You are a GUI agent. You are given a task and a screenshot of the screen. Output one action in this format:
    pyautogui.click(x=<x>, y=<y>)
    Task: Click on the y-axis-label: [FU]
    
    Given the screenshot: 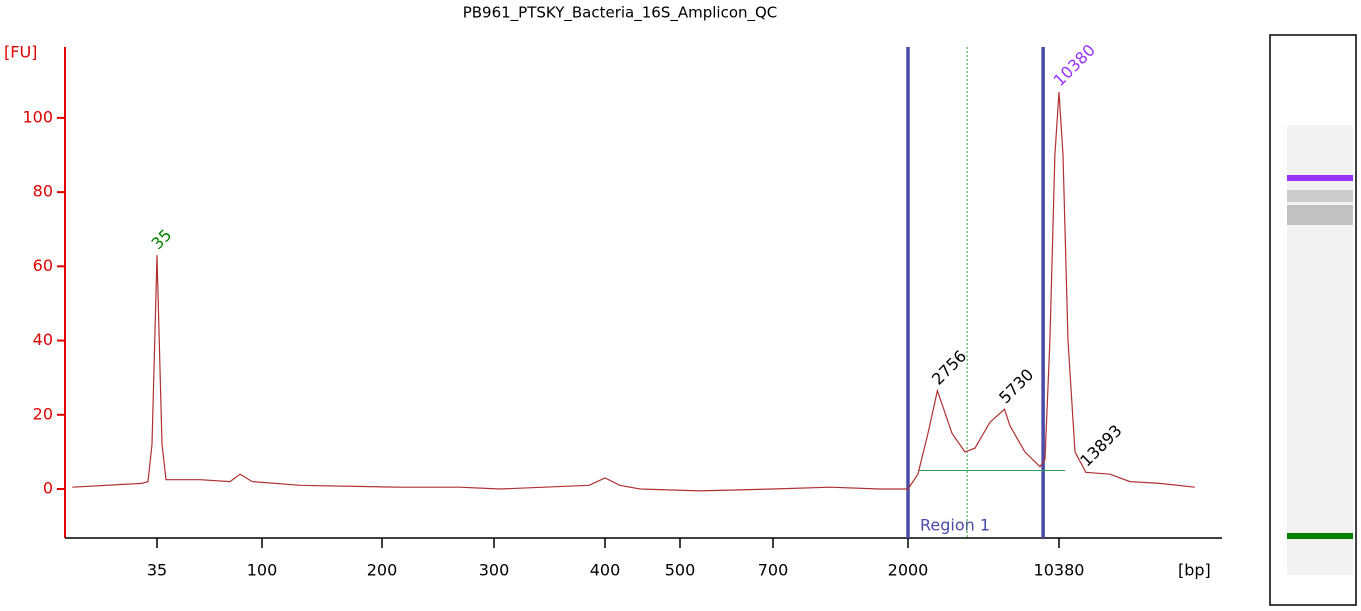 What is the action you would take?
    pyautogui.click(x=20, y=52)
    